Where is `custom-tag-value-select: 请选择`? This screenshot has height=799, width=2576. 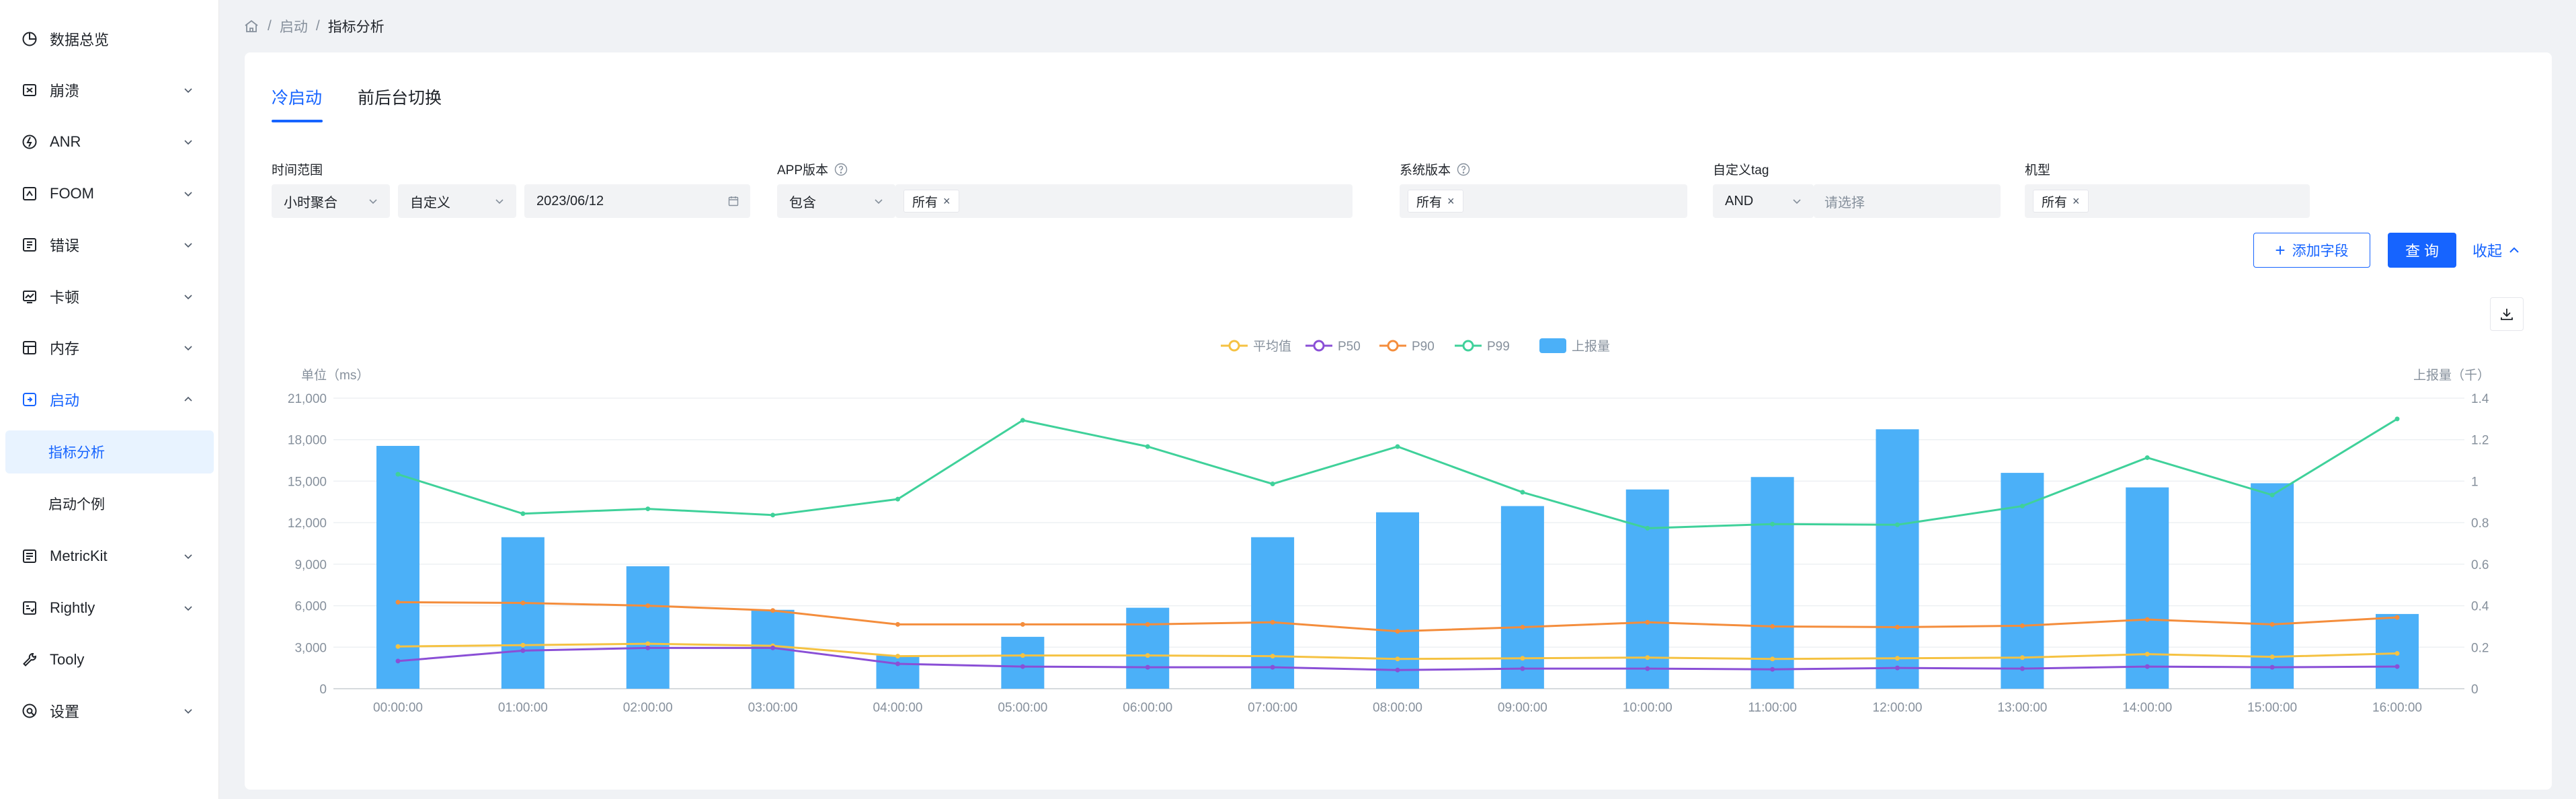
custom-tag-value-select: 请选择 is located at coordinates (1907, 201).